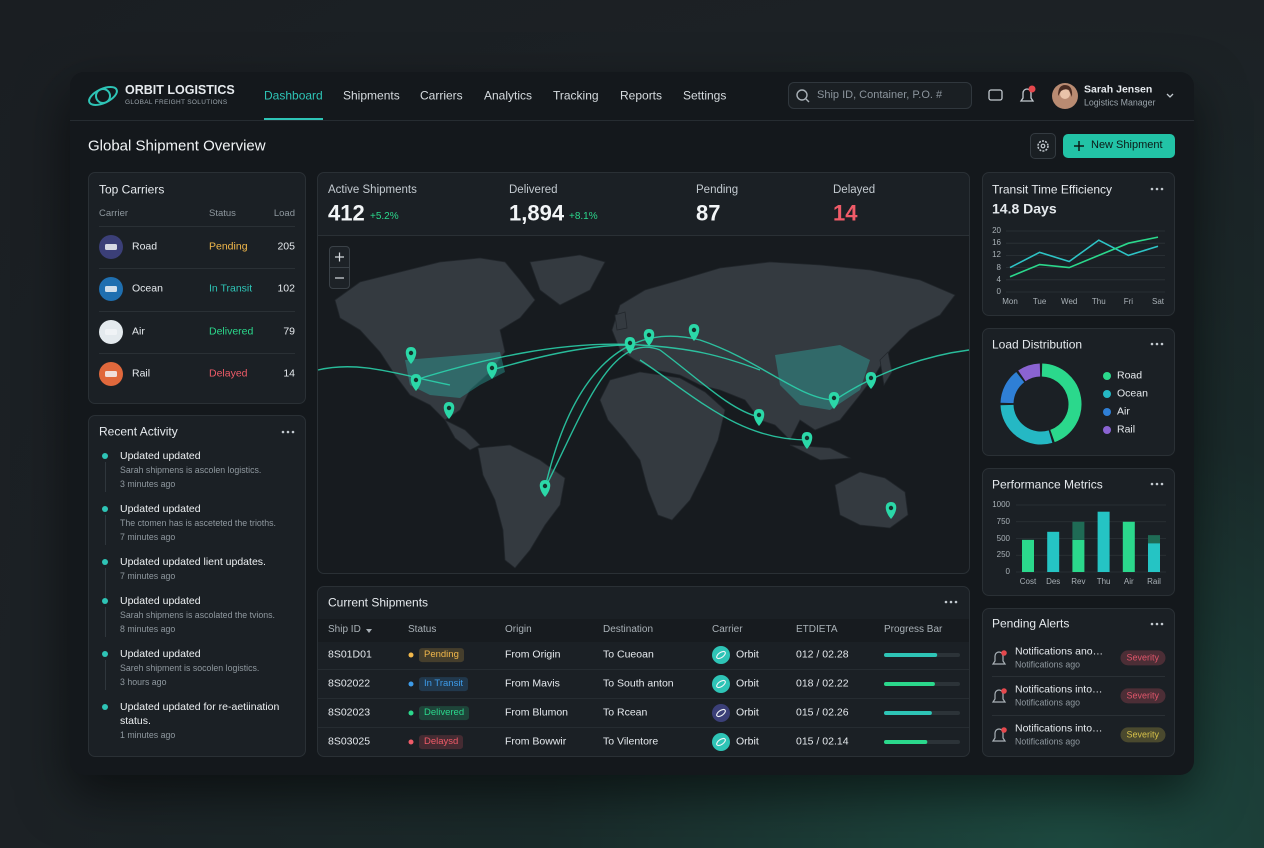 Image resolution: width=1264 pixels, height=848 pixels. Describe the element at coordinates (536, 741) in the screenshot. I see `origin: From Bowwir` at that location.